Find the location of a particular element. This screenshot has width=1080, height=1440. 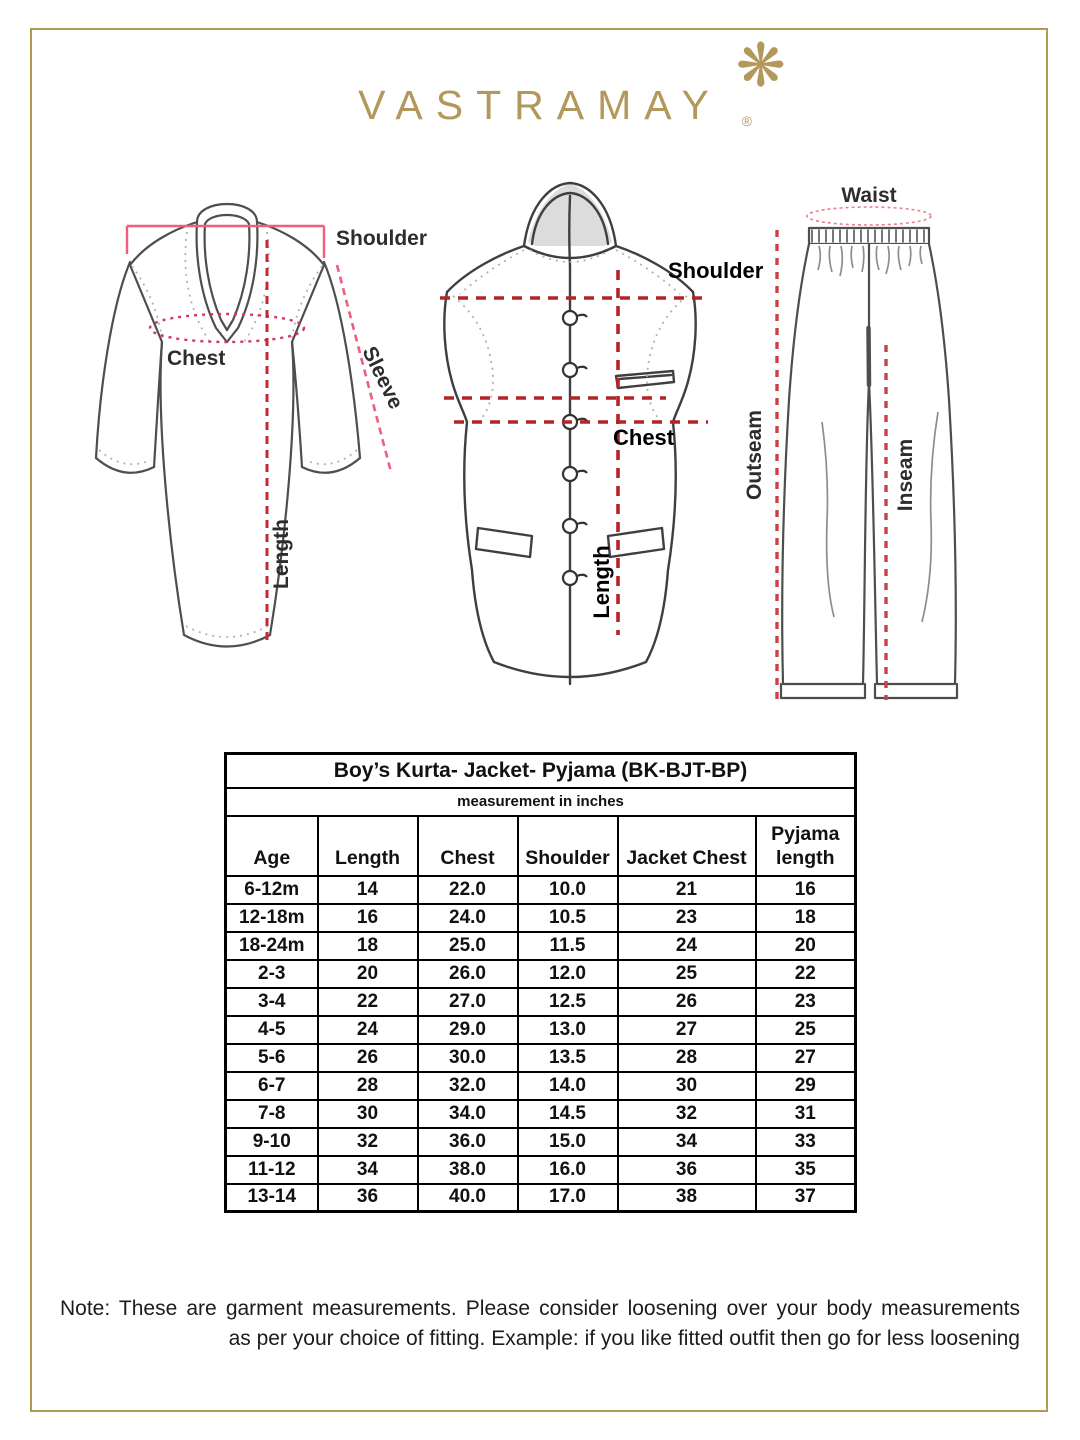

table-cell: 11.5 is located at coordinates (567, 945).